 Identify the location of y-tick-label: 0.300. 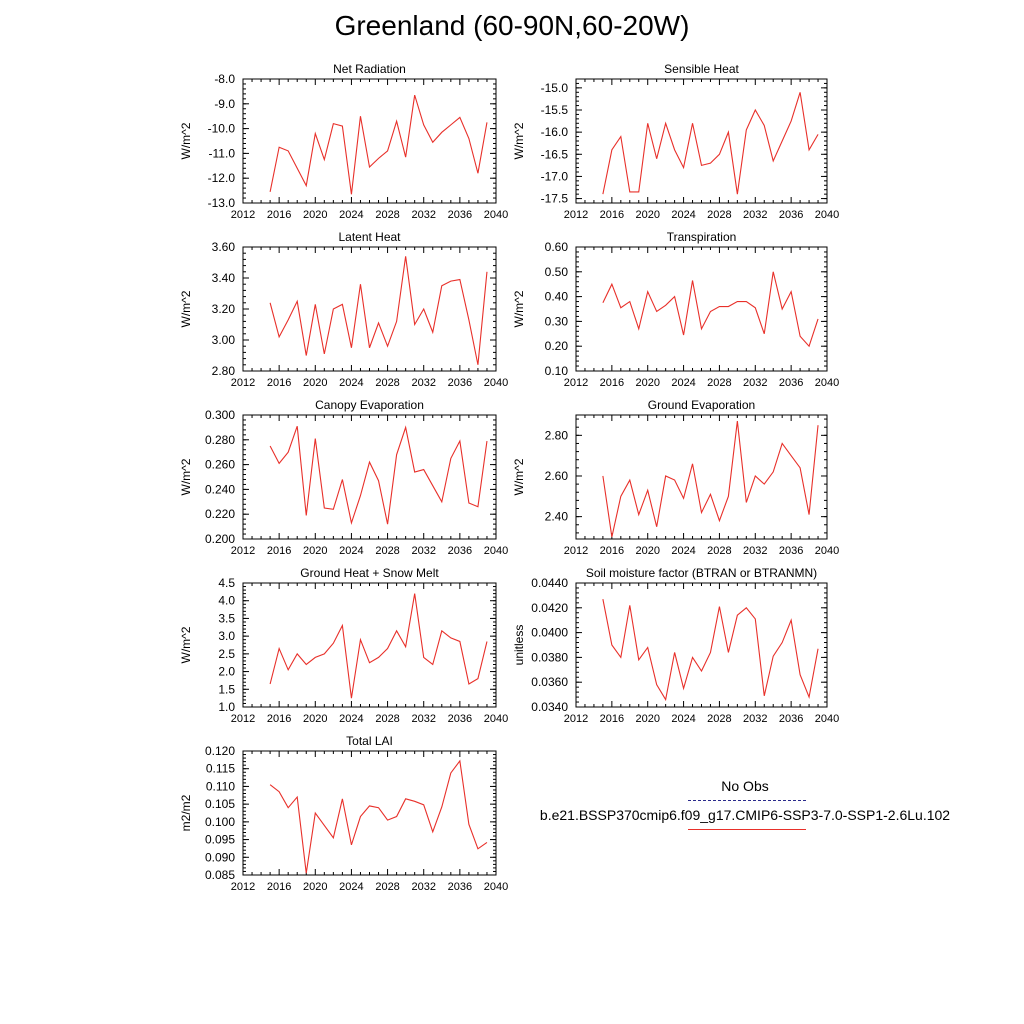
(220, 415).